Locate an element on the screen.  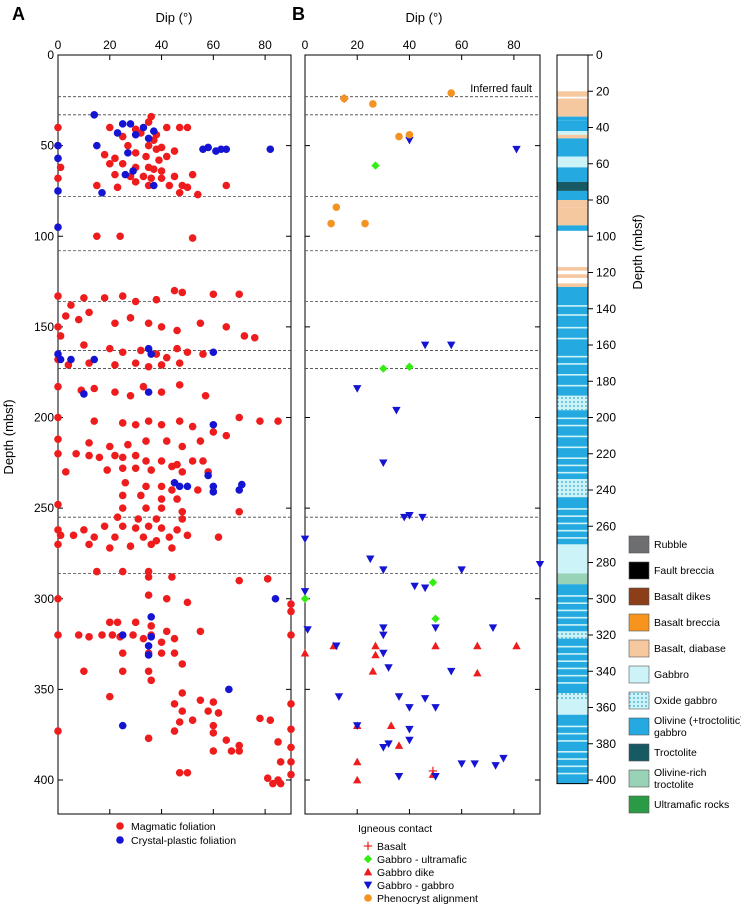
panel-a-x-tick-label: 0 is located at coordinates (58, 45).